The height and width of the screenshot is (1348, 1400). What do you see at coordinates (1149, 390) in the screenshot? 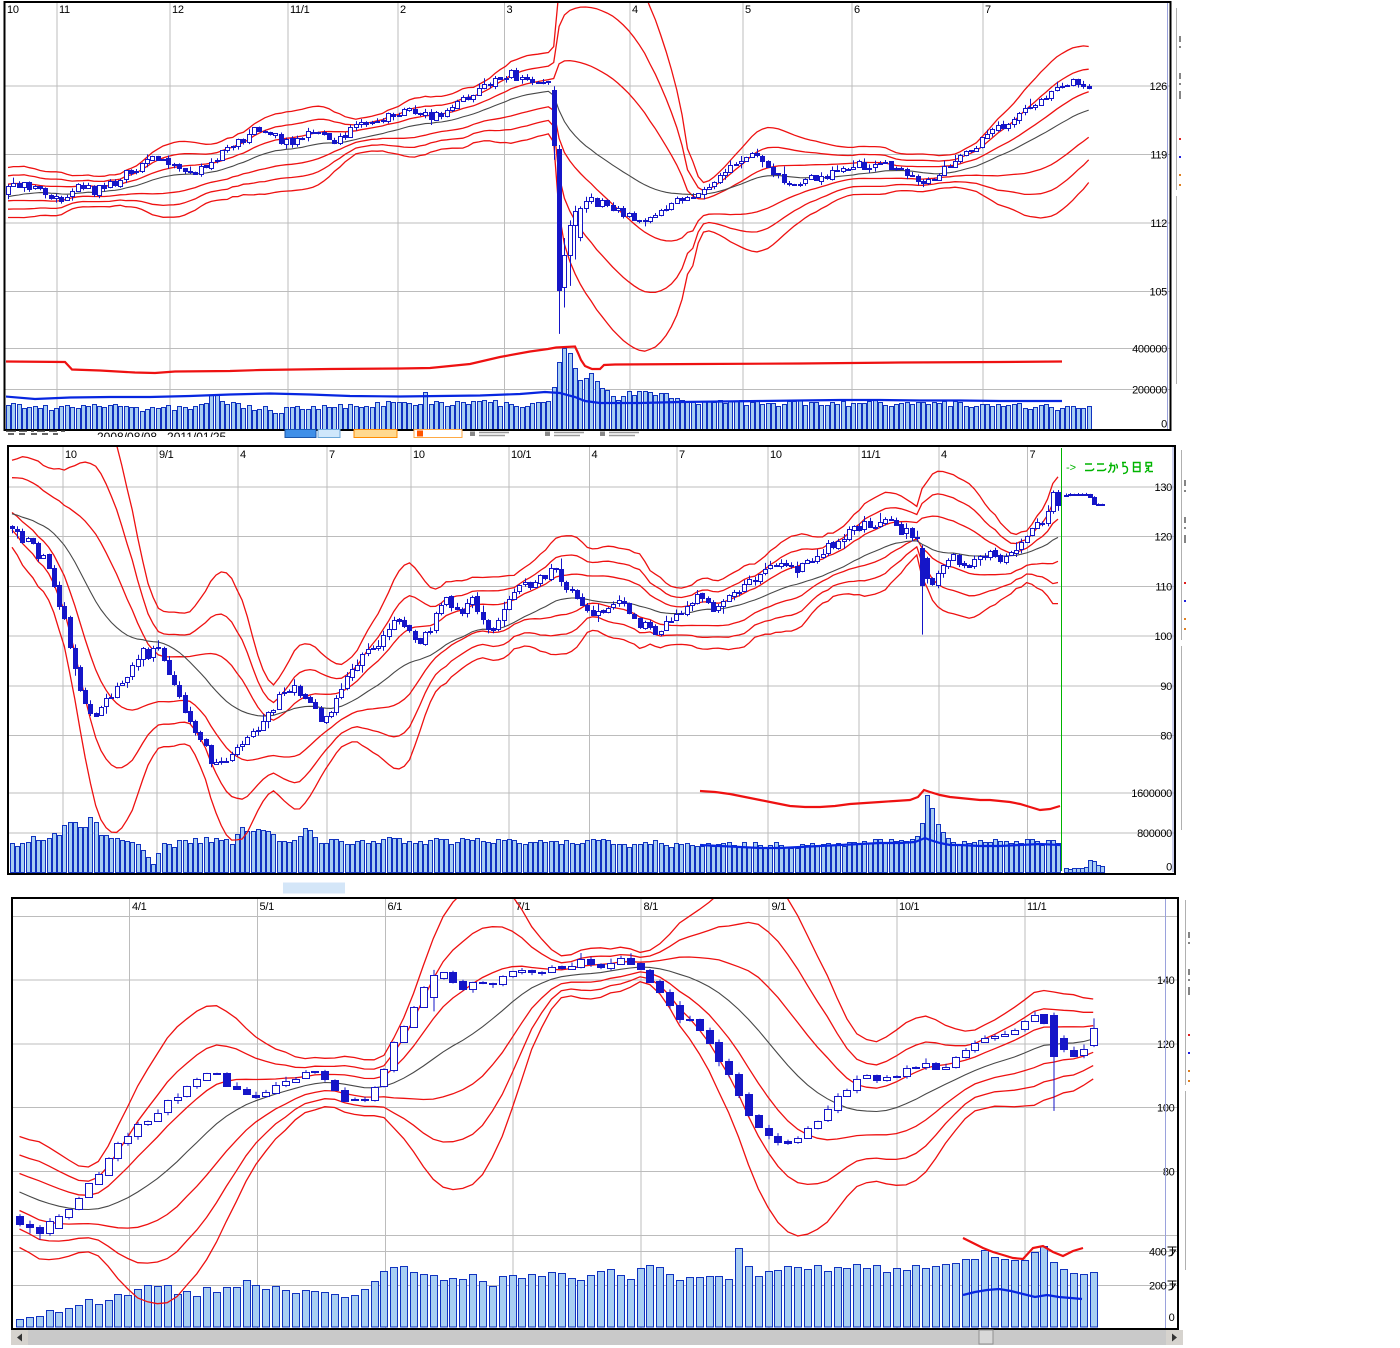
I see `svg-text: 200000` at bounding box center [1149, 390].